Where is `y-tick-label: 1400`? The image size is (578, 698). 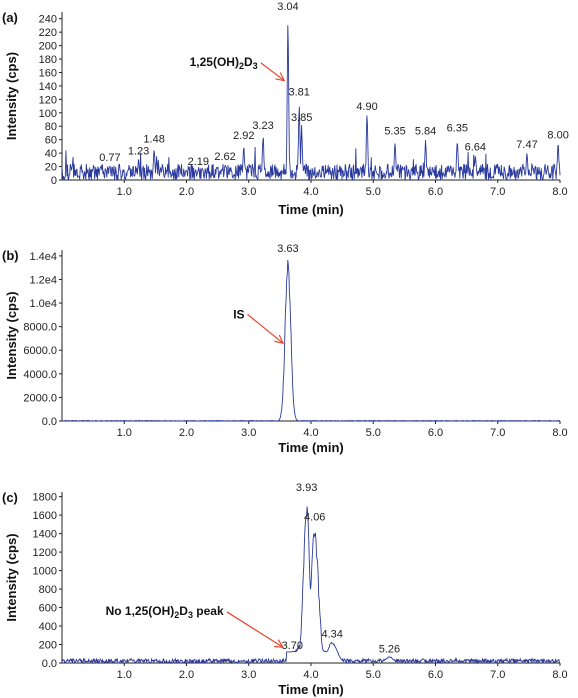
y-tick-label: 1400 is located at coordinates (45, 535).